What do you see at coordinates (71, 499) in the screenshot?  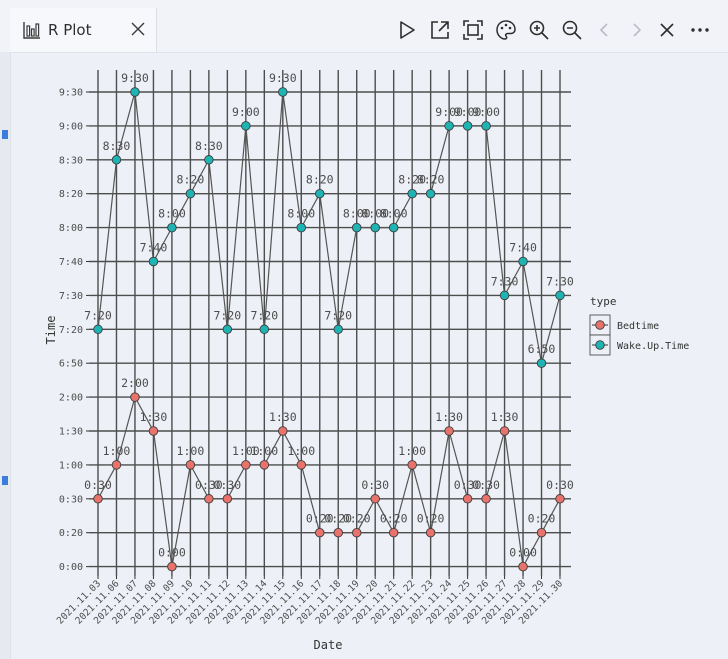 I see `y-tick-label: 0:30` at bounding box center [71, 499].